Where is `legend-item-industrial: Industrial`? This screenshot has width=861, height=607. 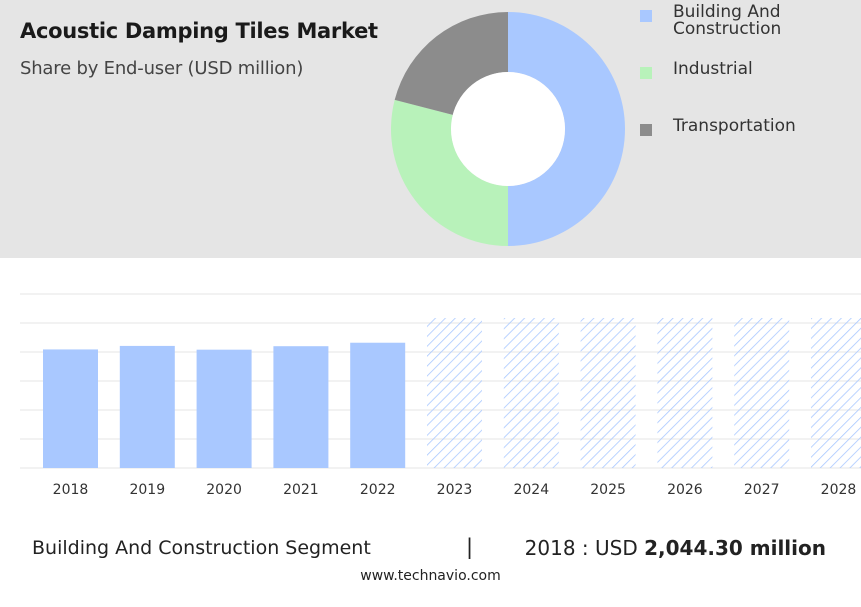 legend-item-industrial: Industrial is located at coordinates (726, 70).